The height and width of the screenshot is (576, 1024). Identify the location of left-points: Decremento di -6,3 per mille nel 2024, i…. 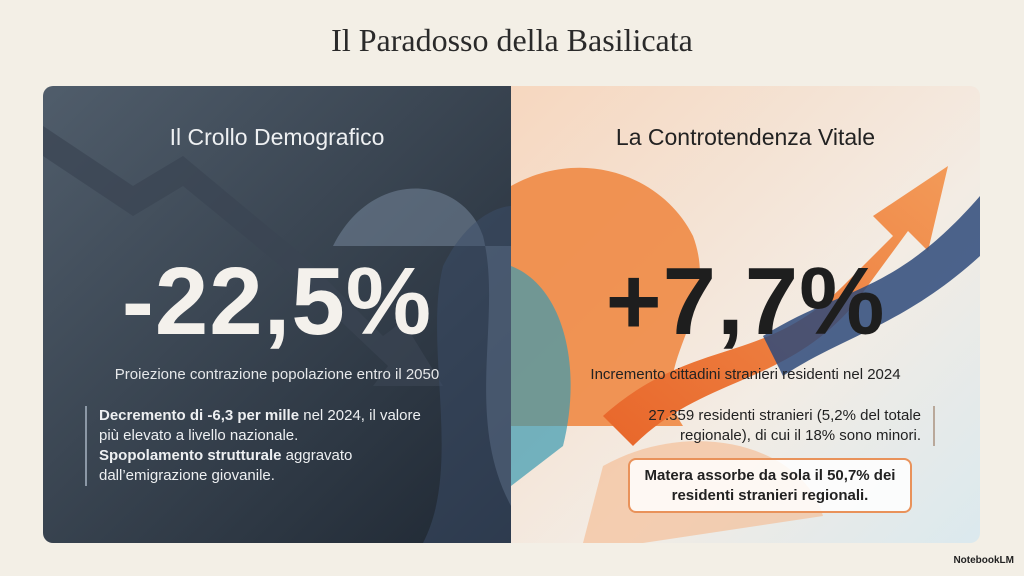
(257, 446).